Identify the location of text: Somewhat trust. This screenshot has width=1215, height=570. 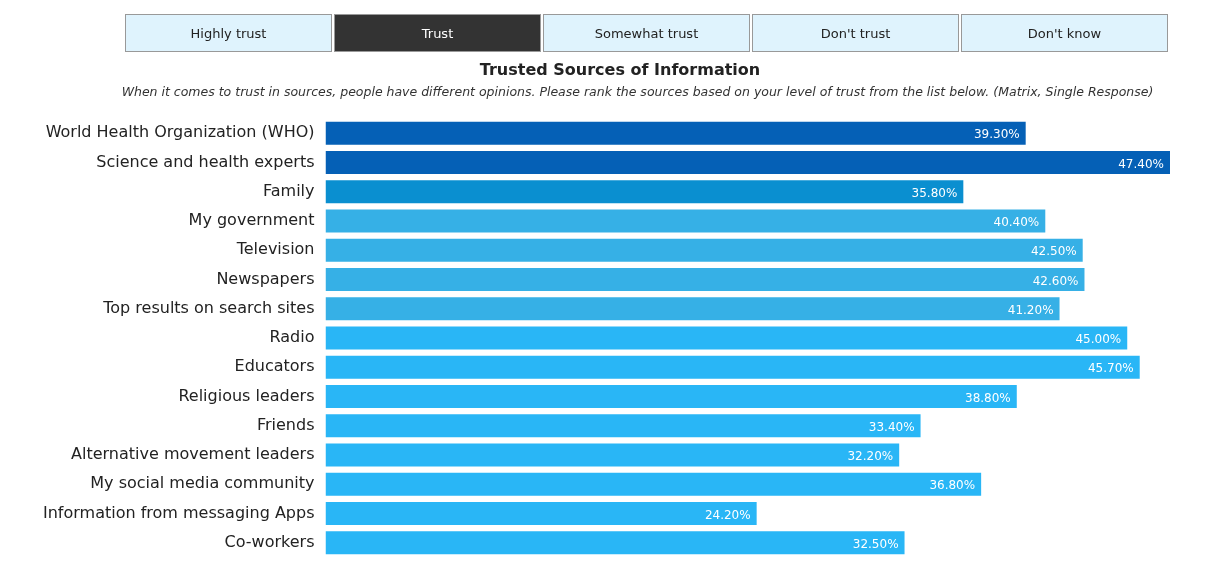
(646, 33).